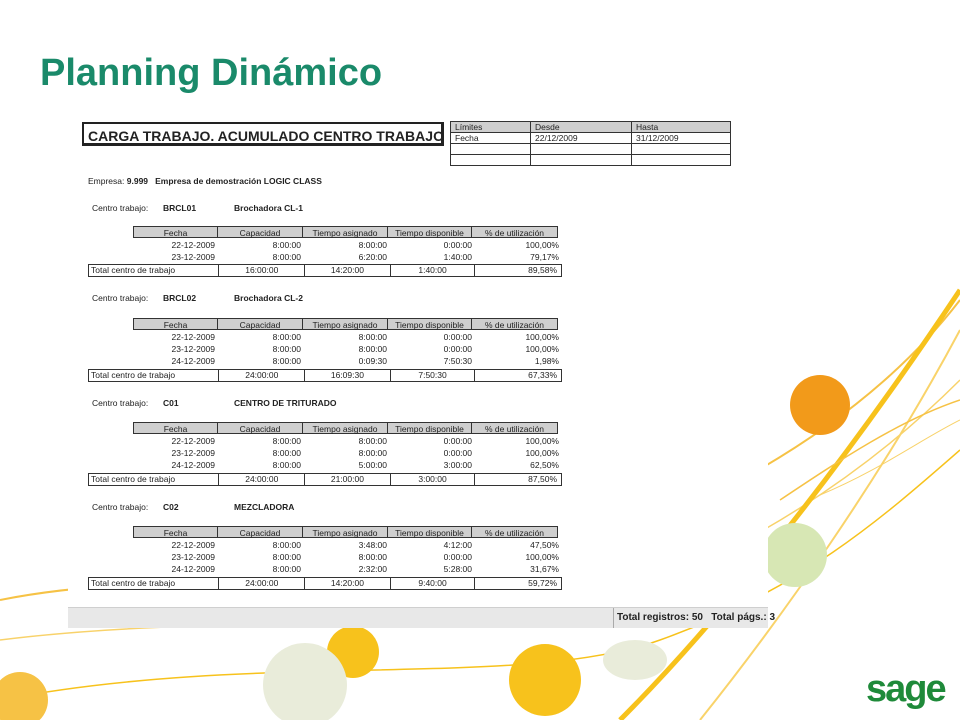 The width and height of the screenshot is (960, 720). What do you see at coordinates (348, 361) in the screenshot?
I see `table-row: 24-12-2009 8:00:00 0:09:30 7:50:30 1,98%` at bounding box center [348, 361].